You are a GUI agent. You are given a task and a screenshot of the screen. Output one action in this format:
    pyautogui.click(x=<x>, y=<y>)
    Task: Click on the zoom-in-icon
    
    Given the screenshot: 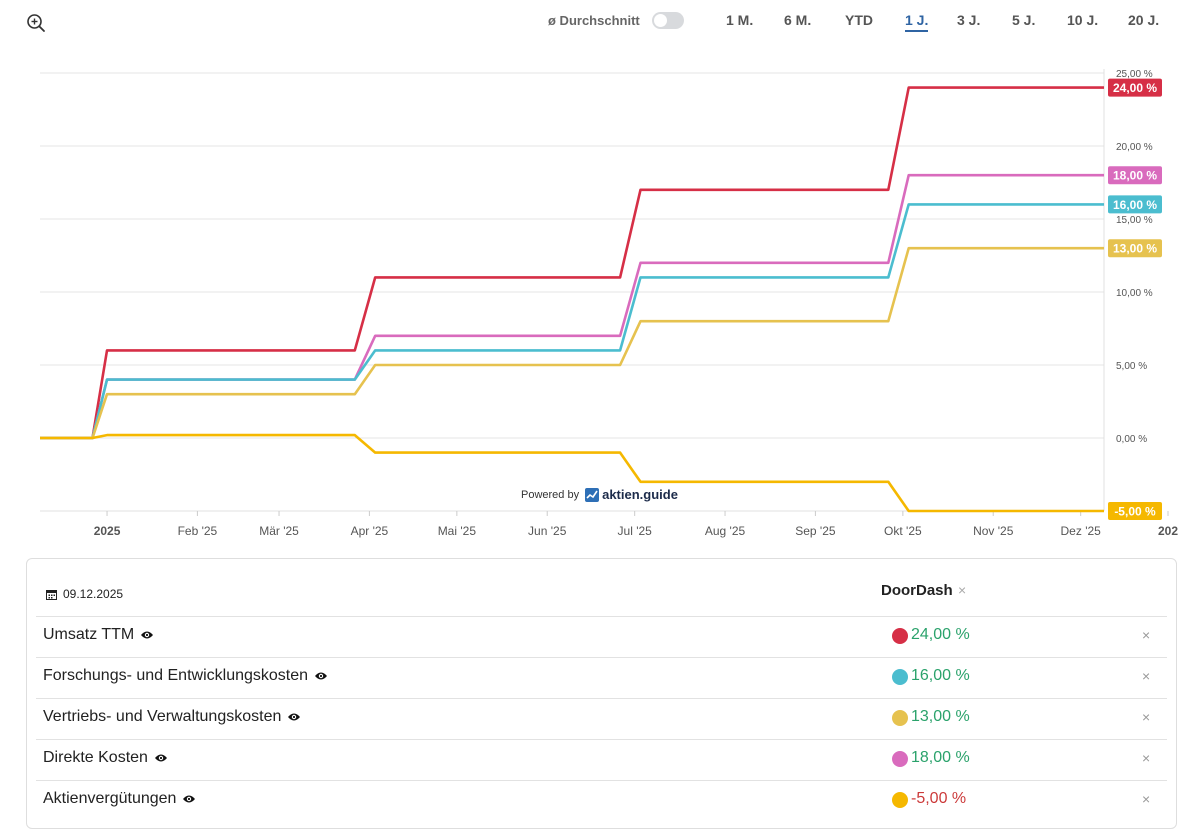 What is the action you would take?
    pyautogui.click(x=36, y=23)
    